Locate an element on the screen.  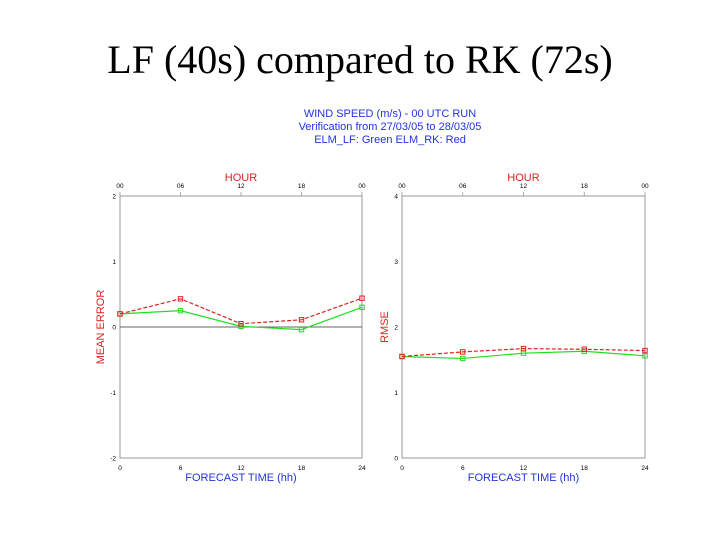
y-axis-title: MEAN ERROR is located at coordinates (101, 327).